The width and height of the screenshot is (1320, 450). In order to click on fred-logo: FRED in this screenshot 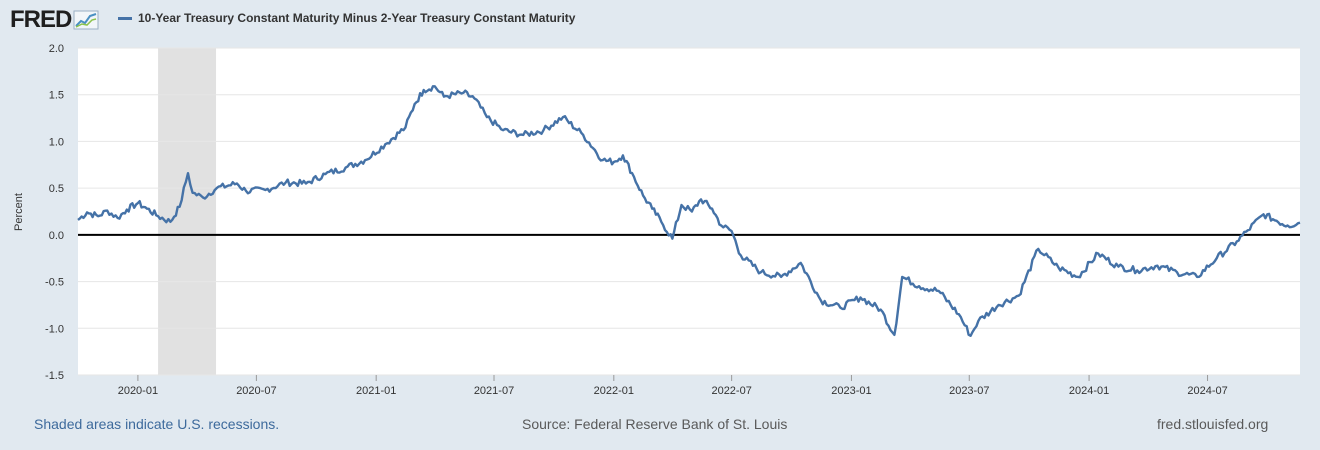, I will do `click(54, 20)`.